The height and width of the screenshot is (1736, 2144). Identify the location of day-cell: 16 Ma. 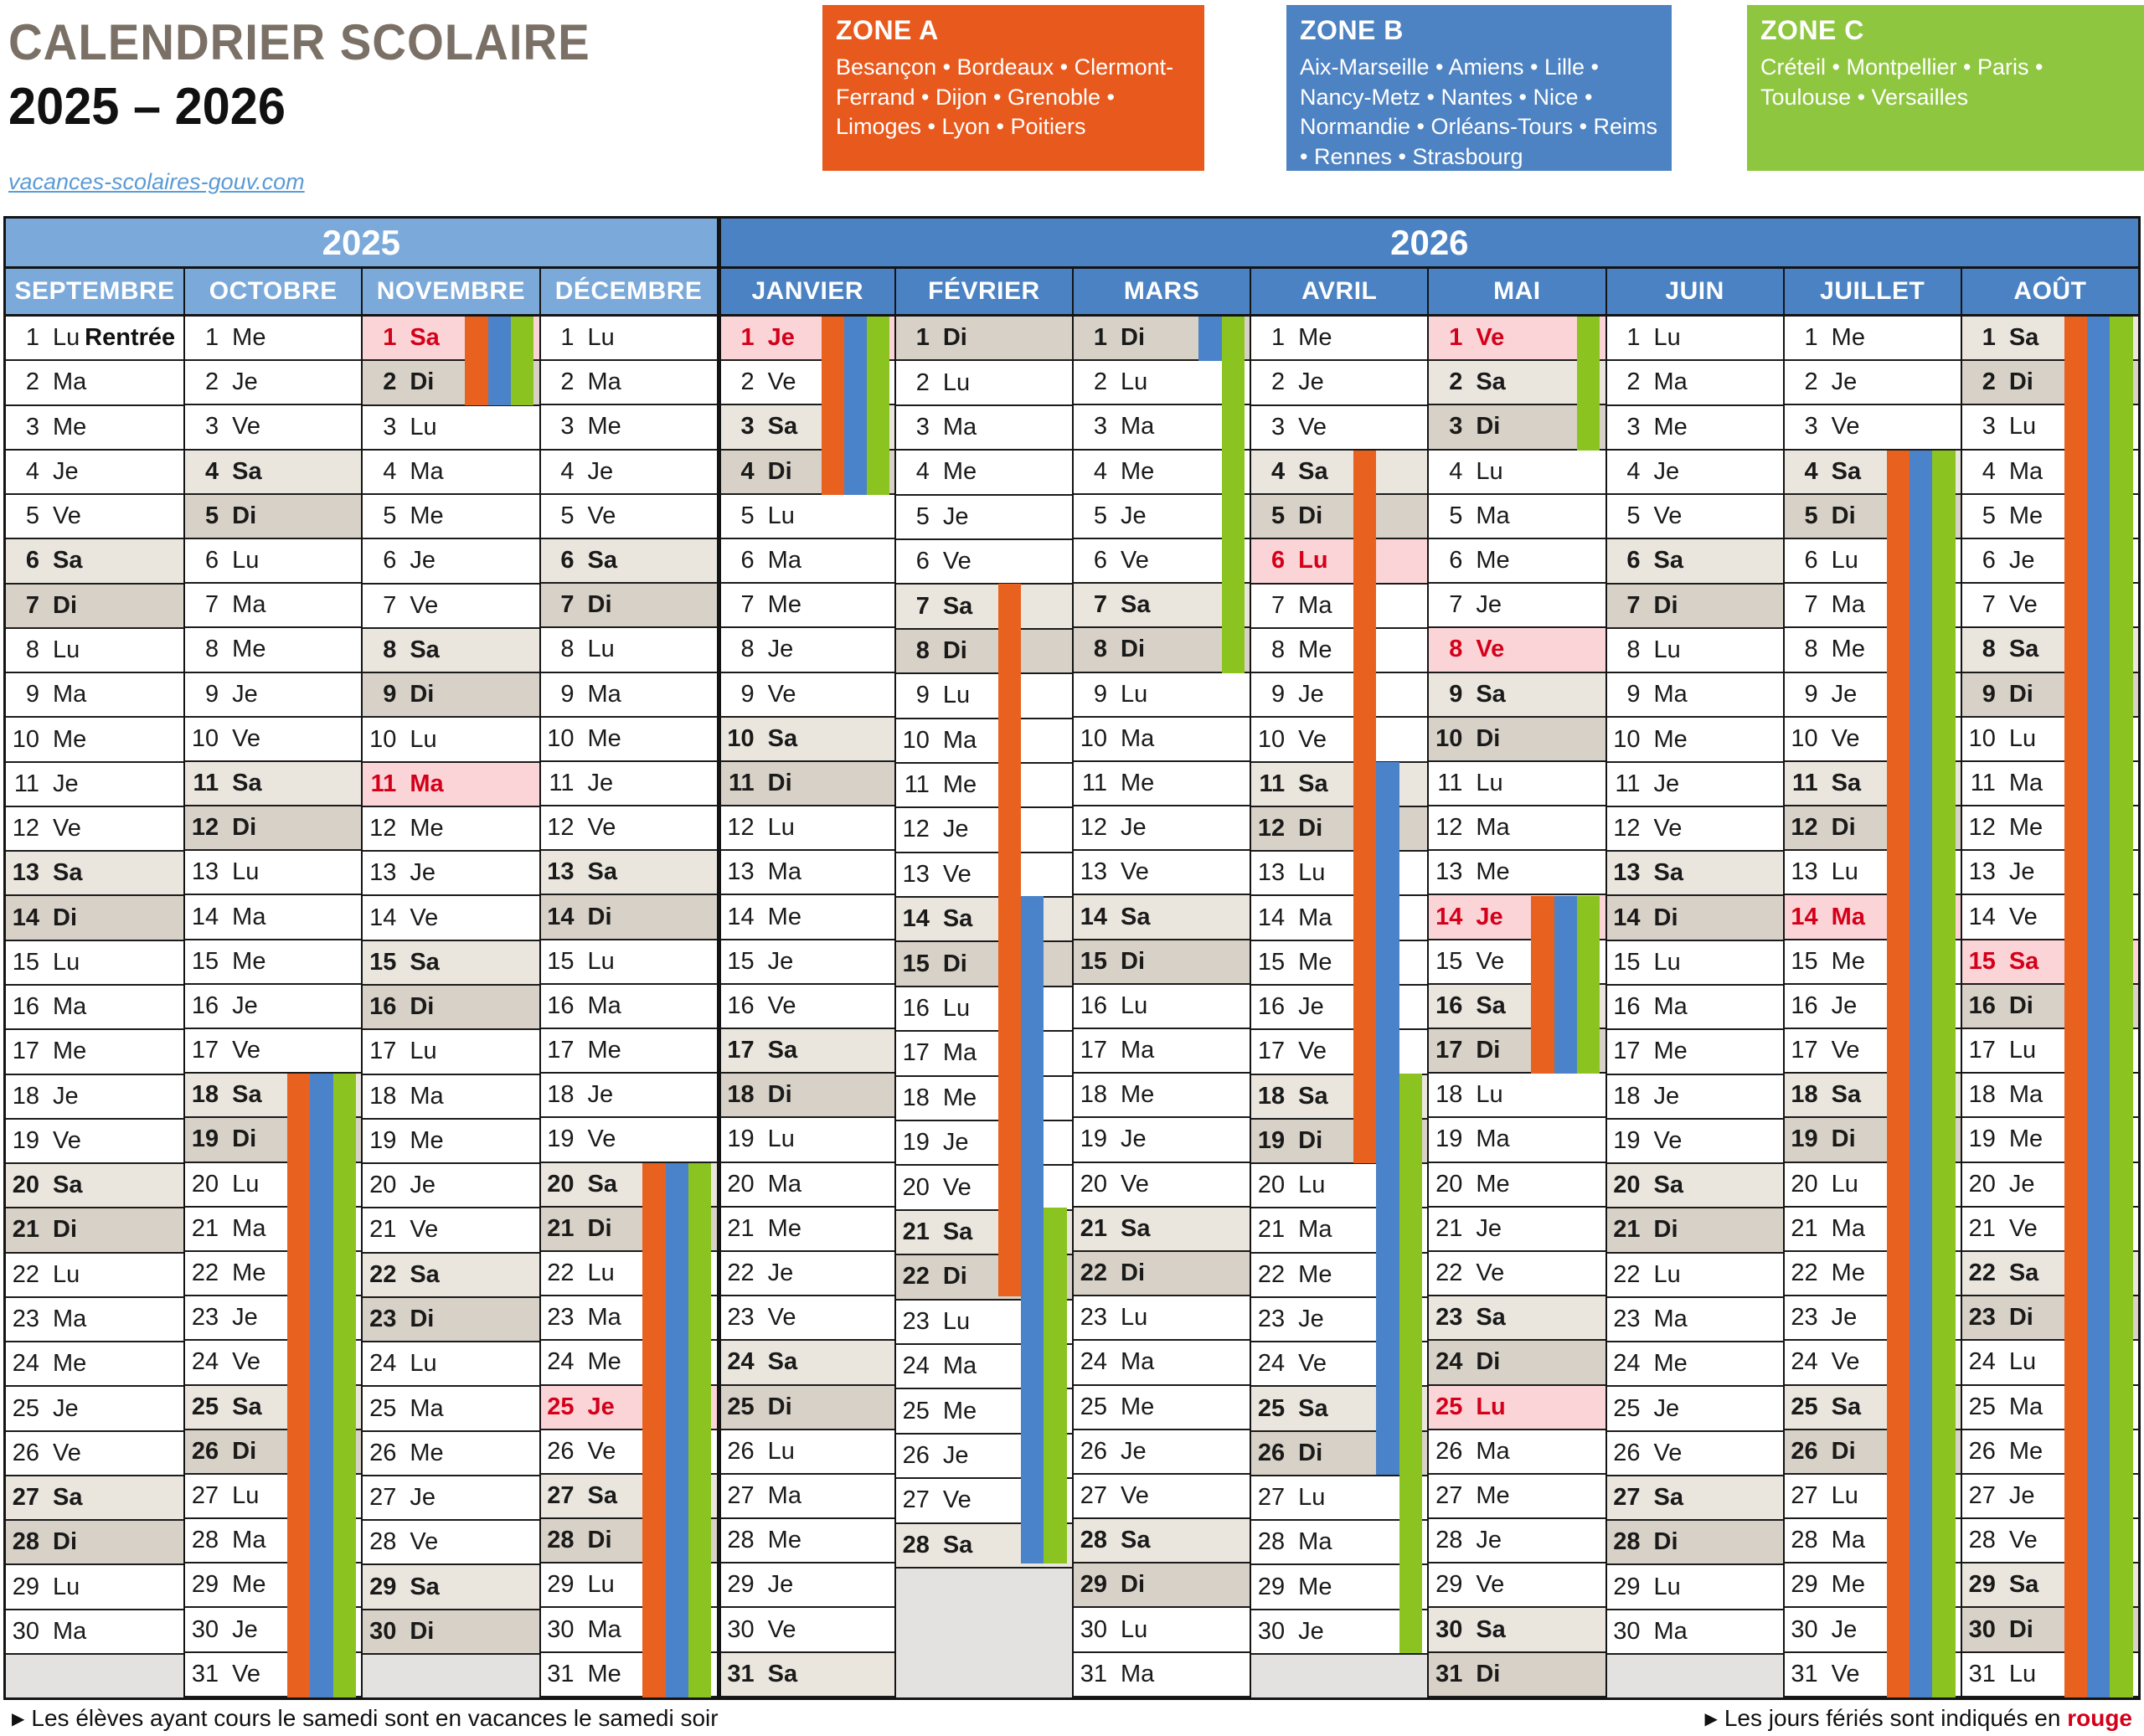
(1694, 1008).